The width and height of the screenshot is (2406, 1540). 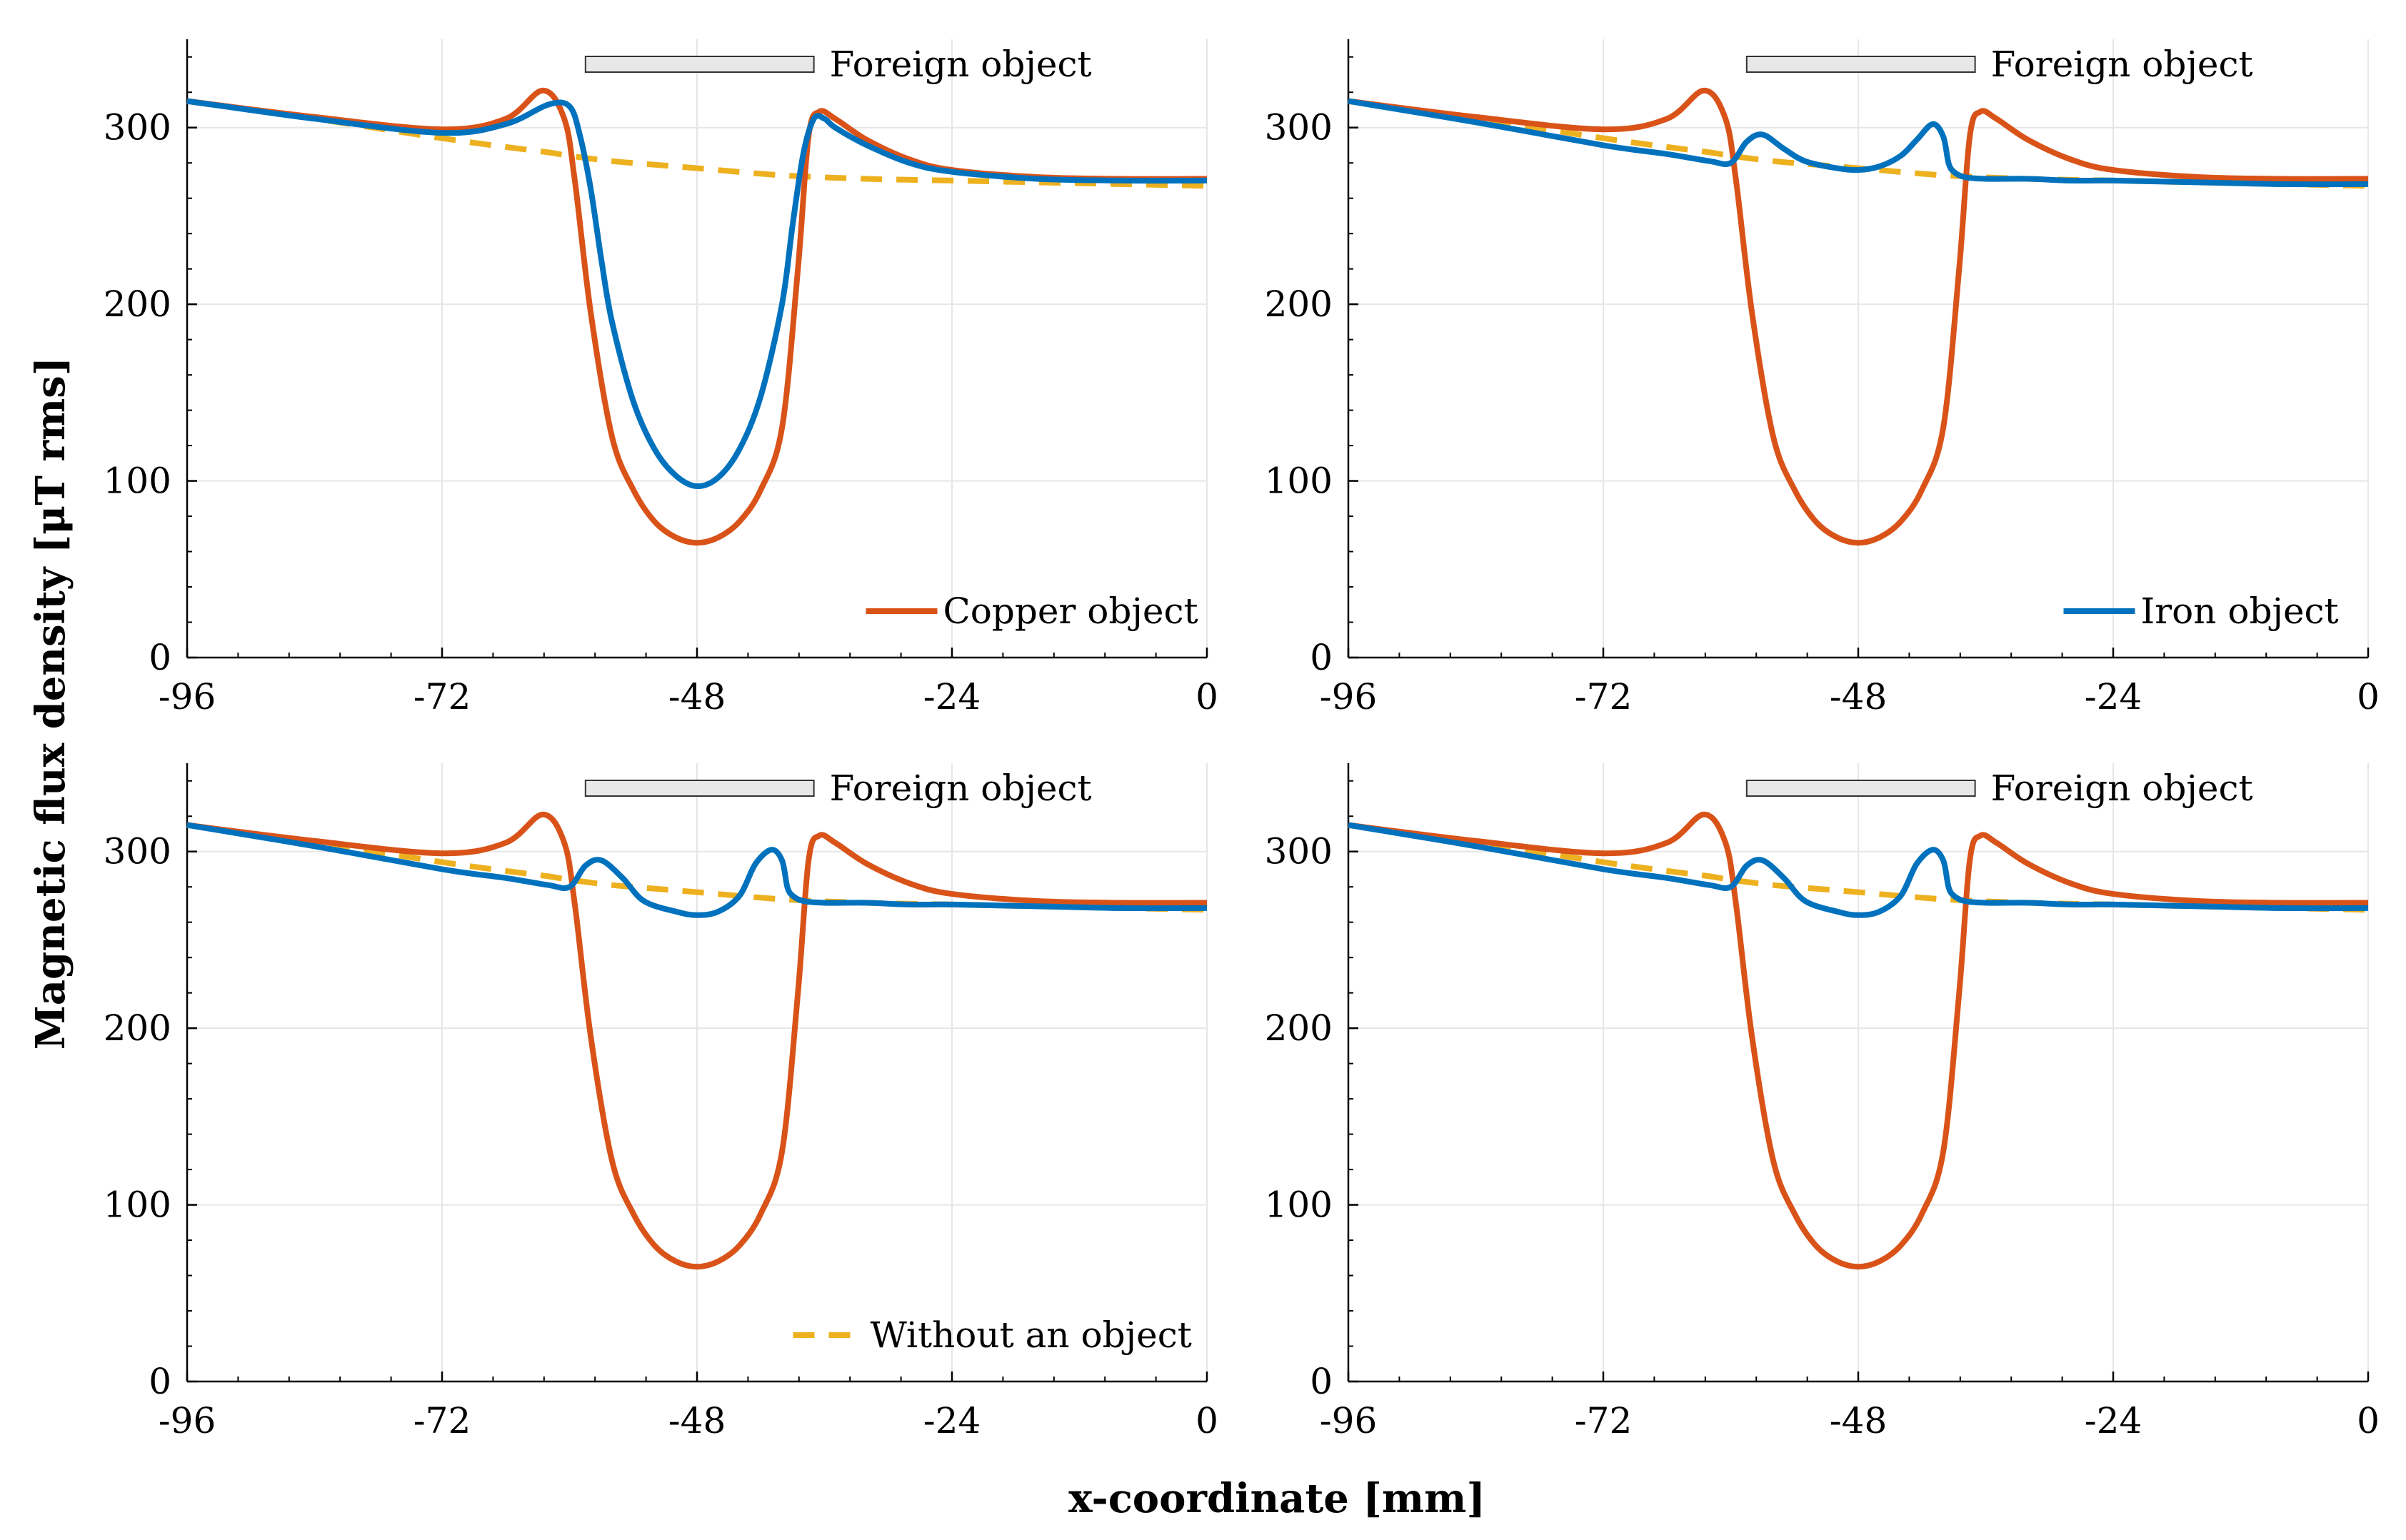 I want to click on legend-label: Copper object, so click(x=1070, y=611).